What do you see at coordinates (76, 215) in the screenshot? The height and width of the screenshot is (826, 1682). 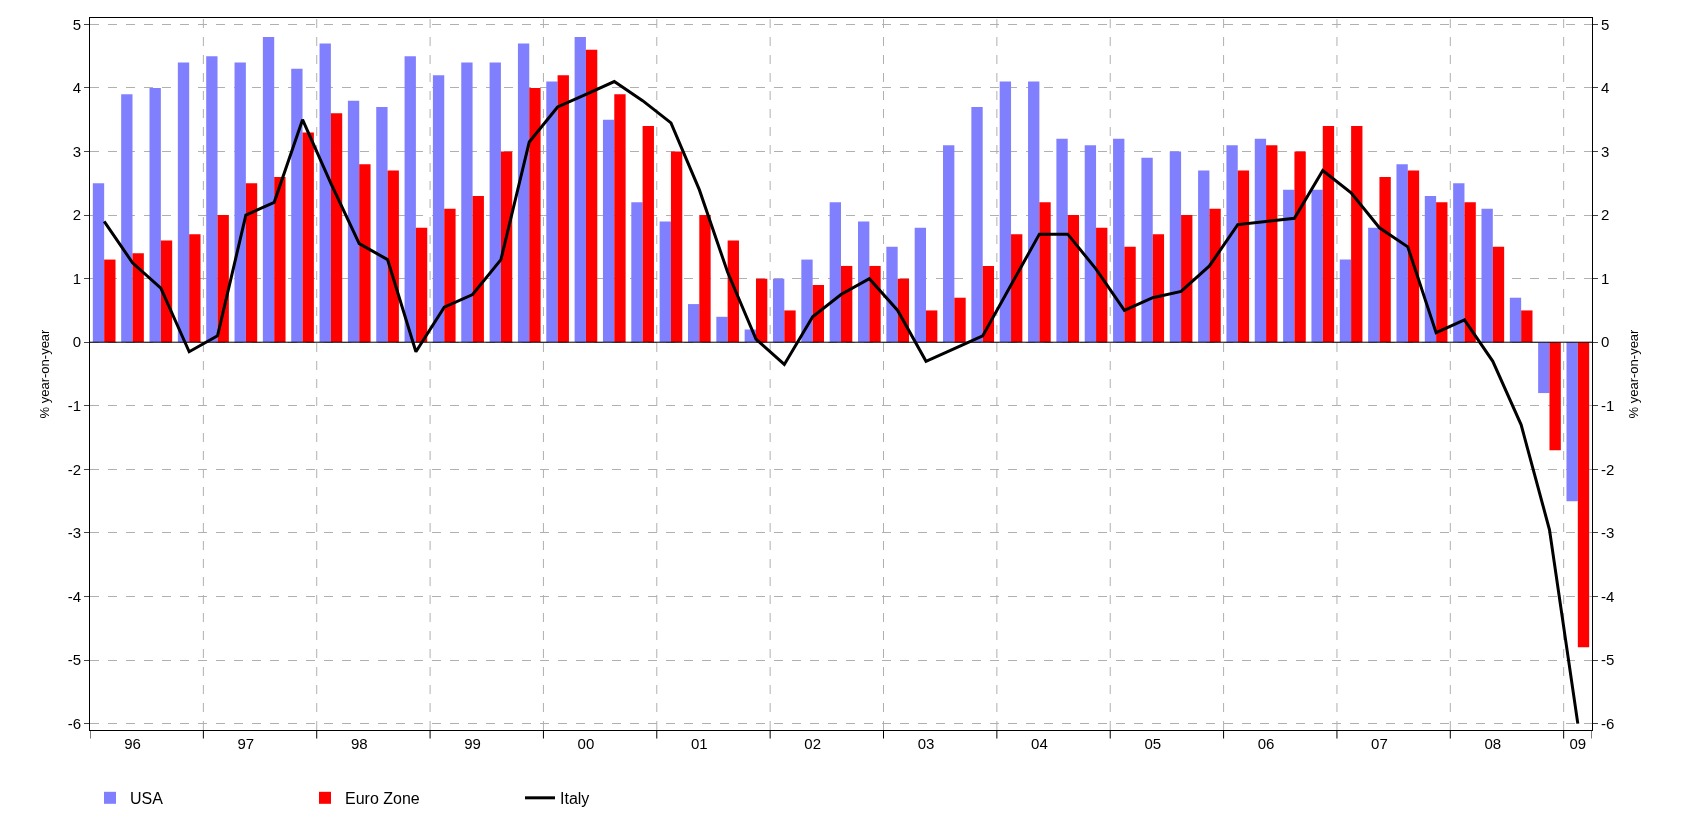 I see `y-tick-label: 2` at bounding box center [76, 215].